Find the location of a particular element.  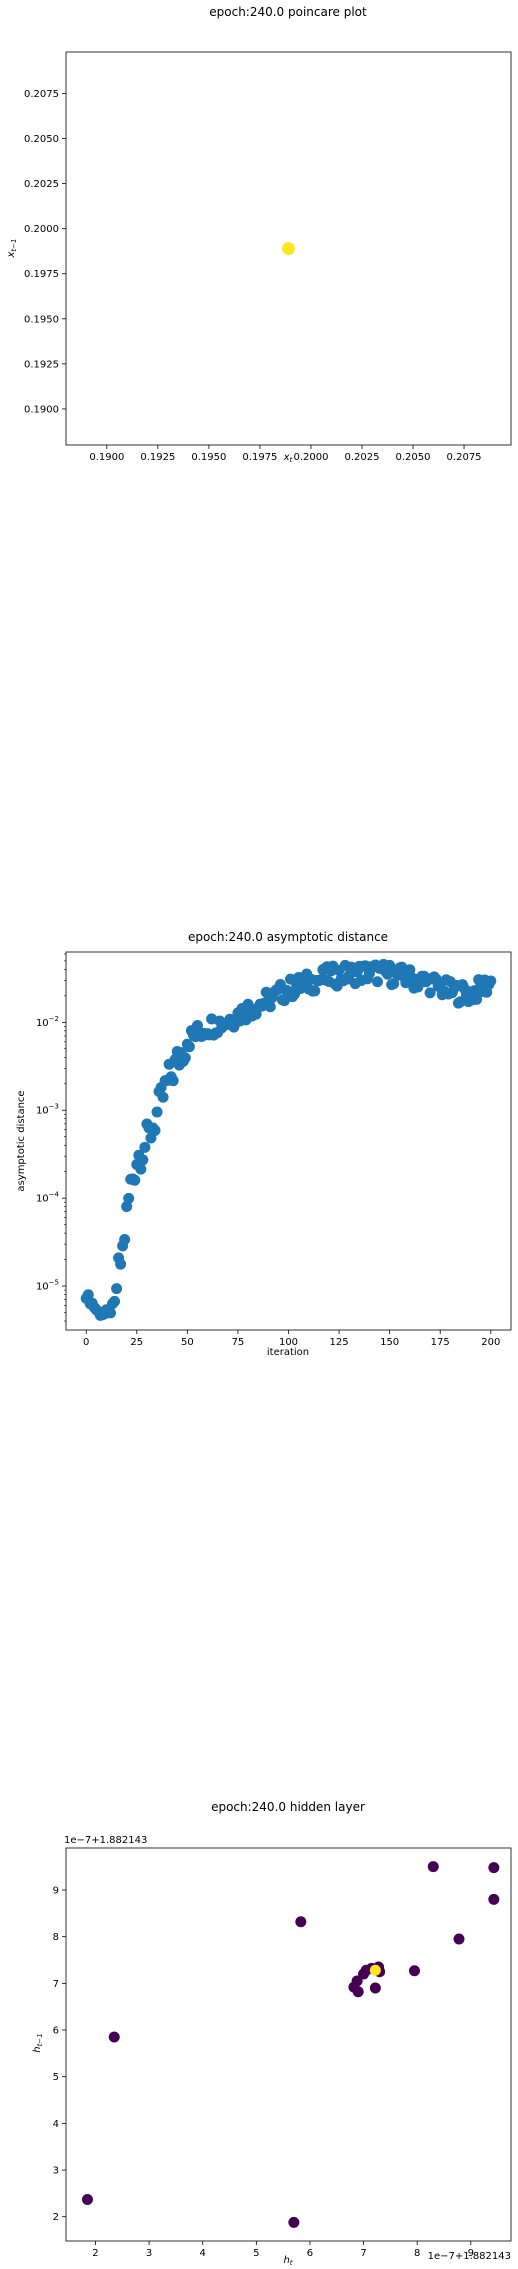

x-tick-label: 50 is located at coordinates (187, 1342).